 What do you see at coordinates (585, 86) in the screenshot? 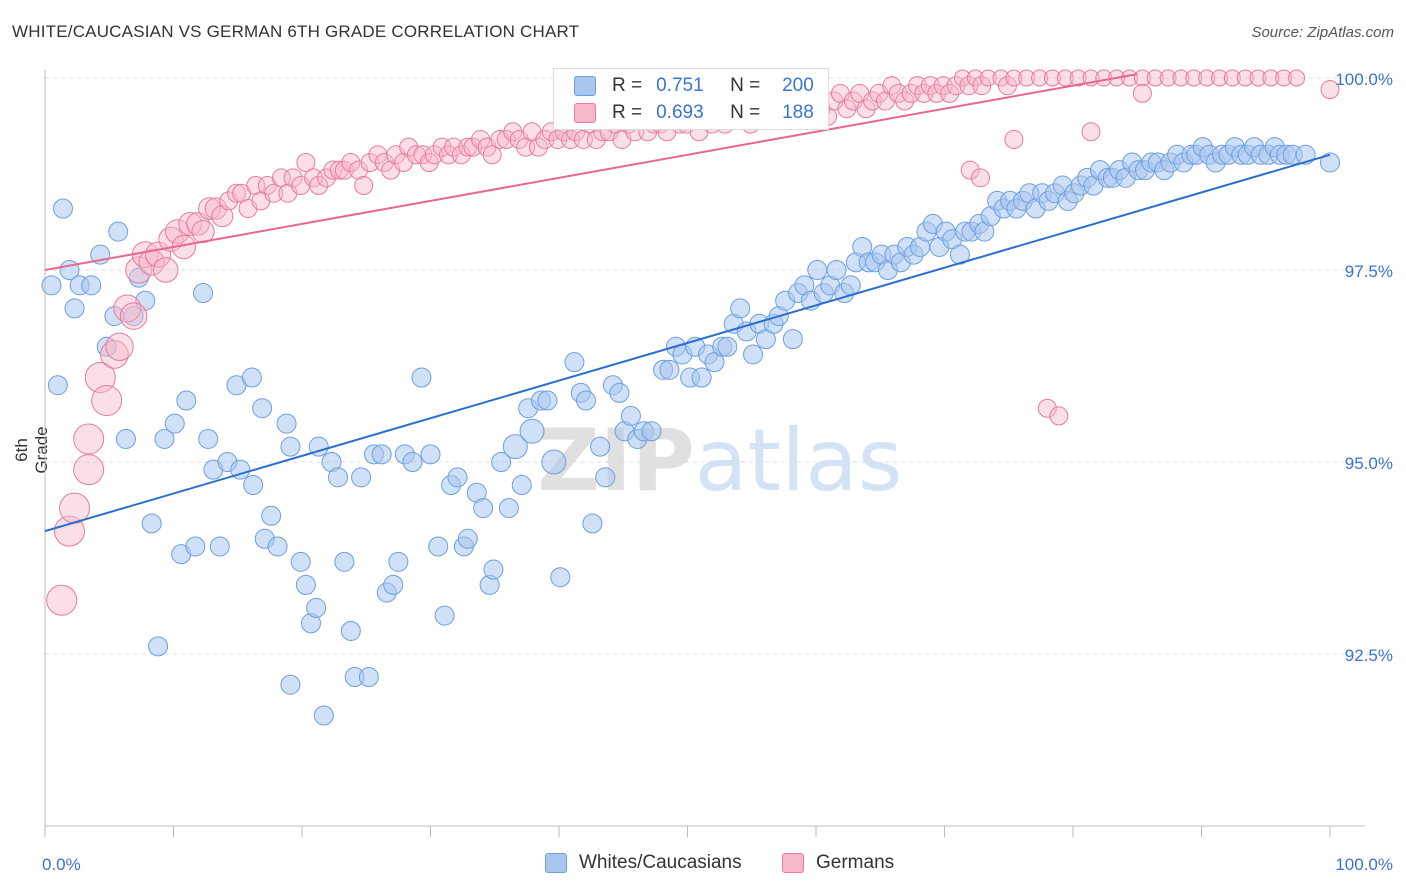
I see `legend-swatch-whites` at bounding box center [585, 86].